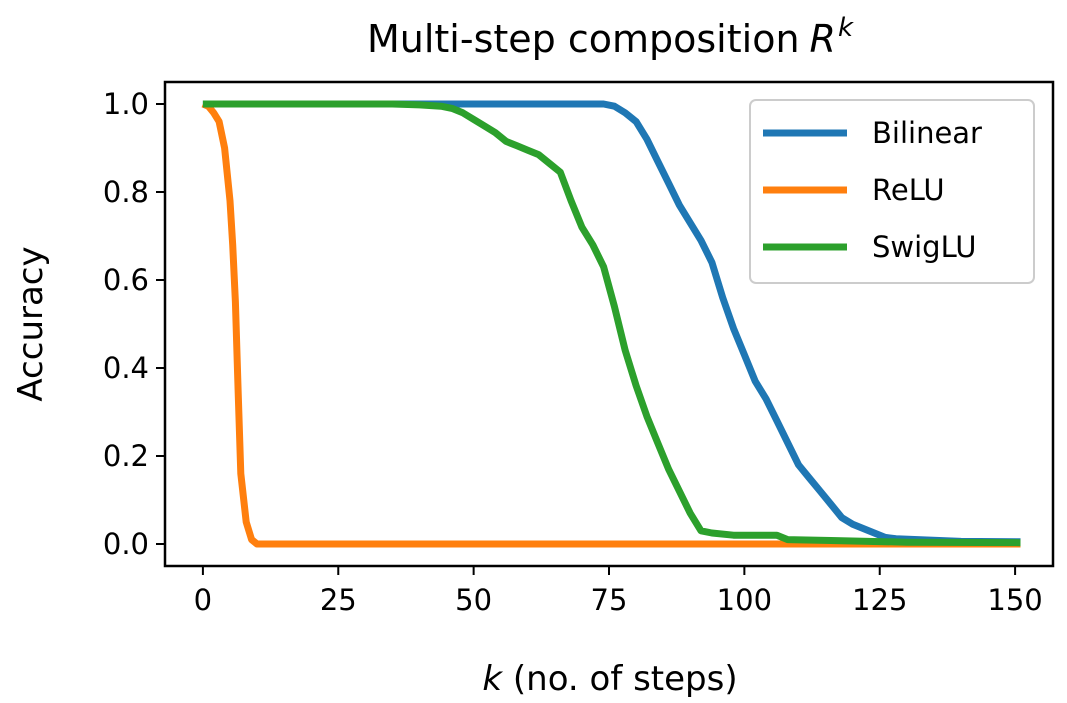 The width and height of the screenshot is (1067, 703). I want to click on x-tick-label: 100, so click(744, 600).